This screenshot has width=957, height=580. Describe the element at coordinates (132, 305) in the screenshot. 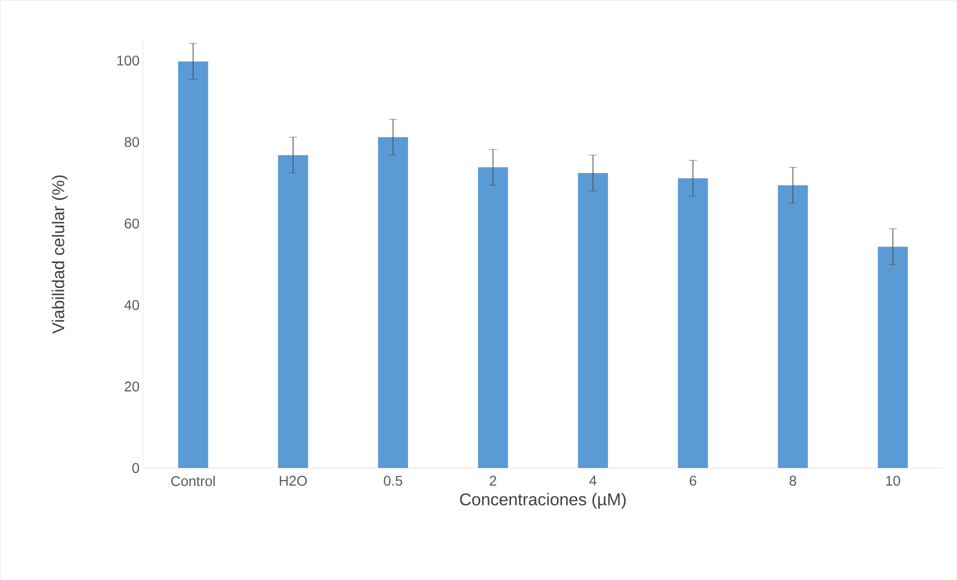

I see `y-tick-label: 40` at that location.